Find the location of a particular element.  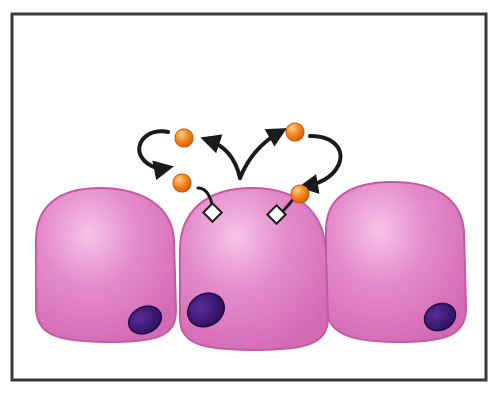

arrow-right-loop is located at coordinates (320, 164).